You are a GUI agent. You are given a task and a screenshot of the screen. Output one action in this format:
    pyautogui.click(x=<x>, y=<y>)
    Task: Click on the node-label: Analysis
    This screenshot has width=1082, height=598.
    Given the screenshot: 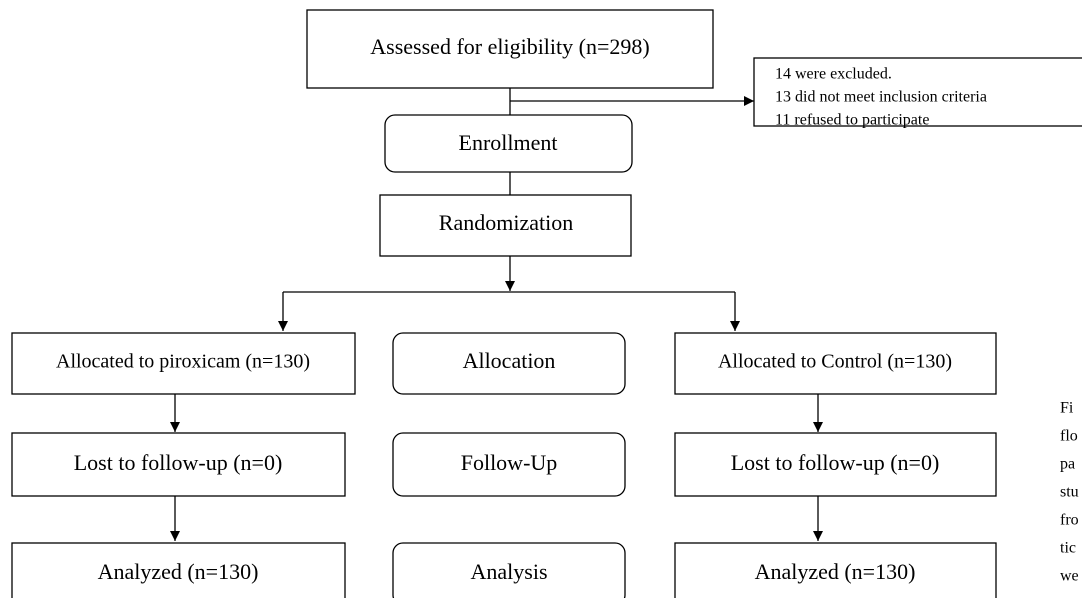 What is the action you would take?
    pyautogui.click(x=509, y=571)
    